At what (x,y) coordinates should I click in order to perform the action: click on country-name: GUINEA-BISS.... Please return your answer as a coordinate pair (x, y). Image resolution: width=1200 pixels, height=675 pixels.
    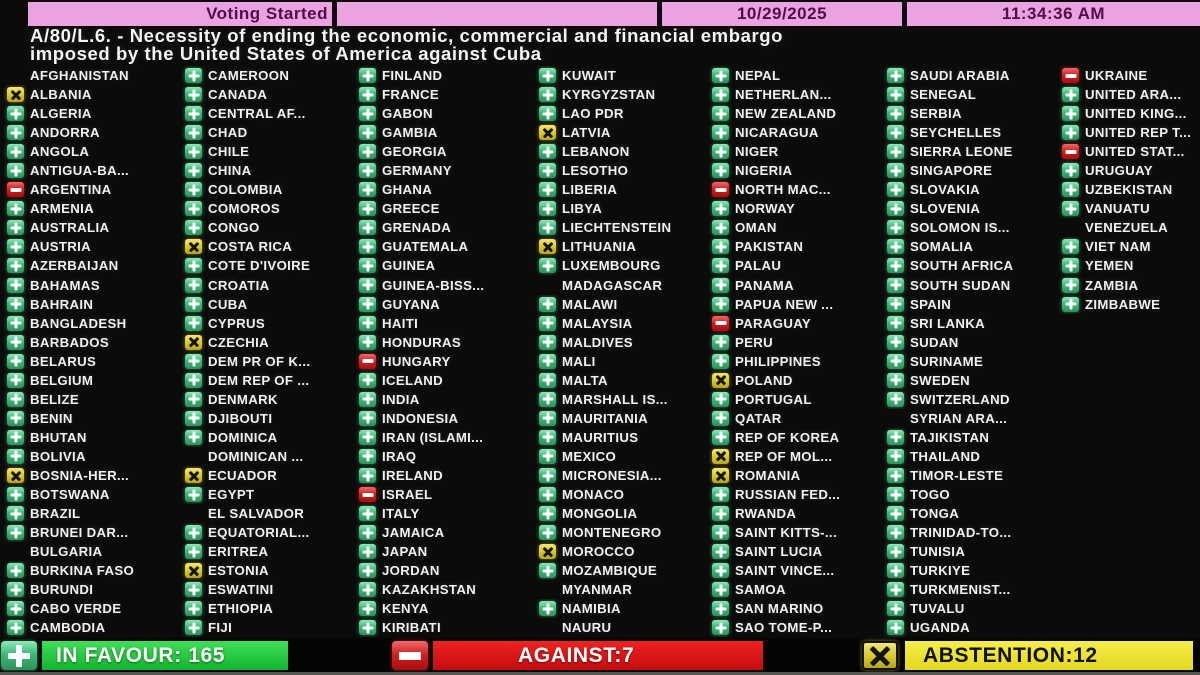
    Looking at the image, I should click on (433, 285).